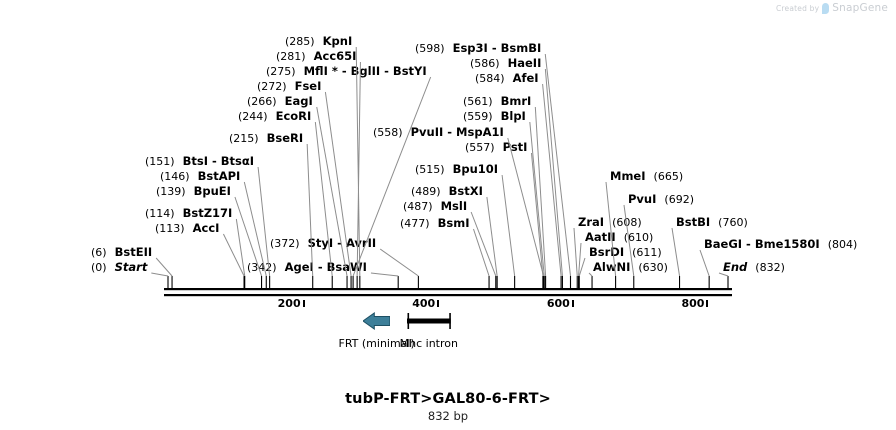 The height and width of the screenshot is (430, 896). I want to click on leader-r_ecoRI, so click(323, 199).